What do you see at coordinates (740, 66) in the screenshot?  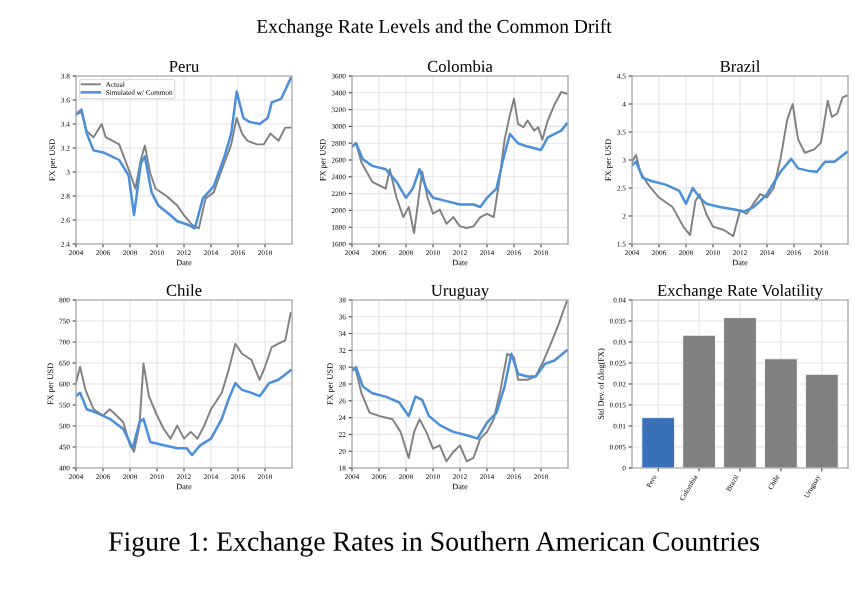 I see `chart-title: Brazil` at bounding box center [740, 66].